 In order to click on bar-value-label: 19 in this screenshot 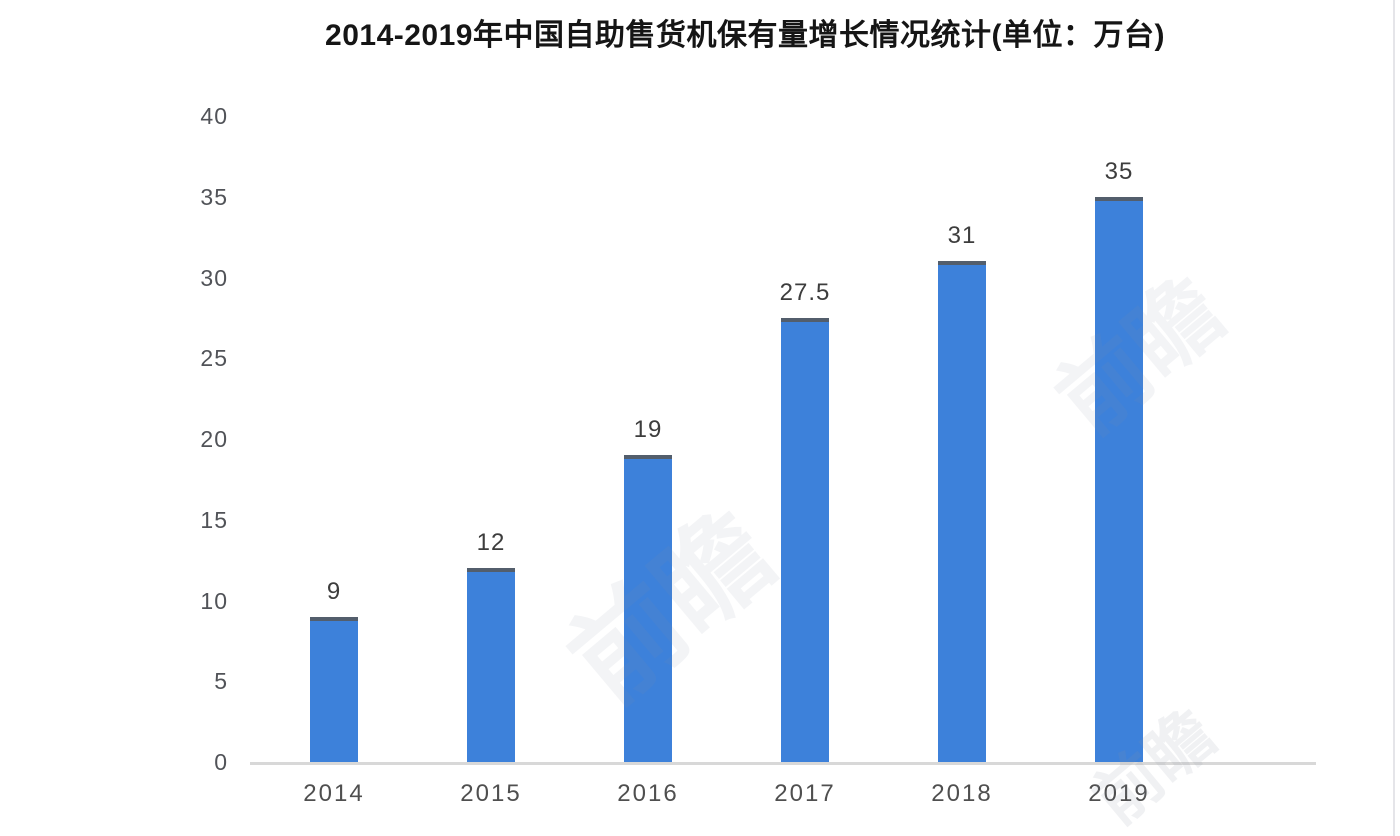, I will do `click(648, 430)`.